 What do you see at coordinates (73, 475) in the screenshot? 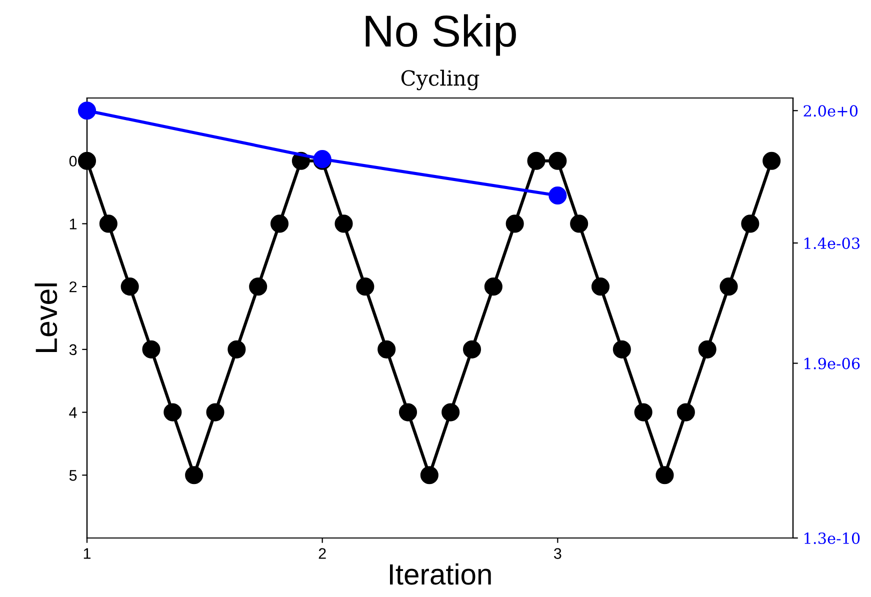
I see `y-tick-label: 5` at bounding box center [73, 475].